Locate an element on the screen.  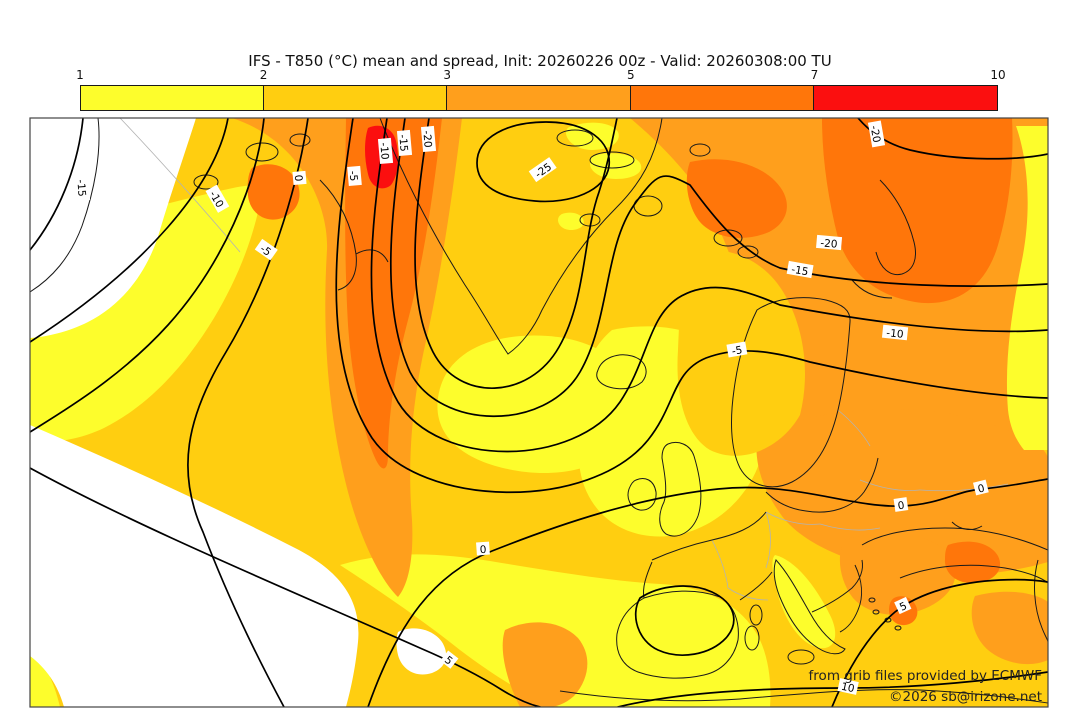
colorbar-tick: 2 is located at coordinates (263, 75).